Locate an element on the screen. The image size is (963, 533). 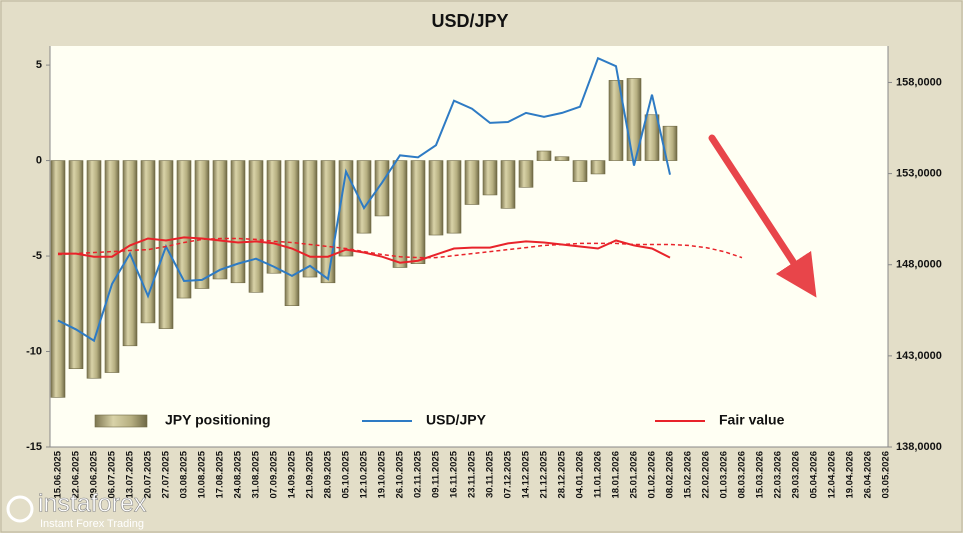
x-tick-label: 19.10.2025 is located at coordinates (382, 474).